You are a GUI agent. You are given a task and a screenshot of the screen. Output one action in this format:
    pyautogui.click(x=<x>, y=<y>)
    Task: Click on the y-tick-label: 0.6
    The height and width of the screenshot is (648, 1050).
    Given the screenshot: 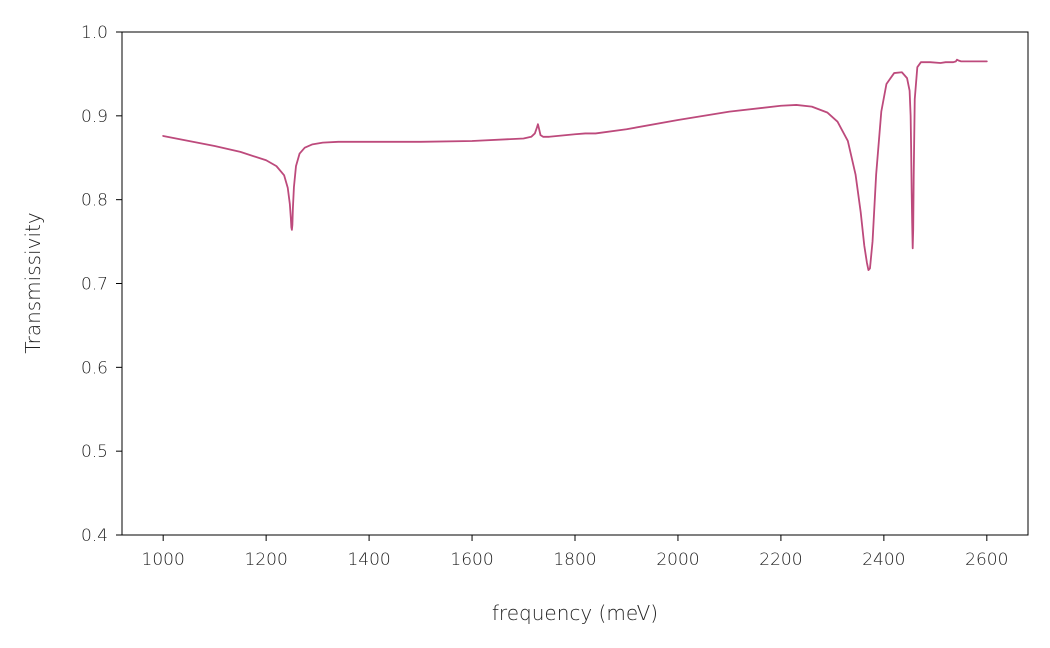 What is the action you would take?
    pyautogui.click(x=94, y=368)
    